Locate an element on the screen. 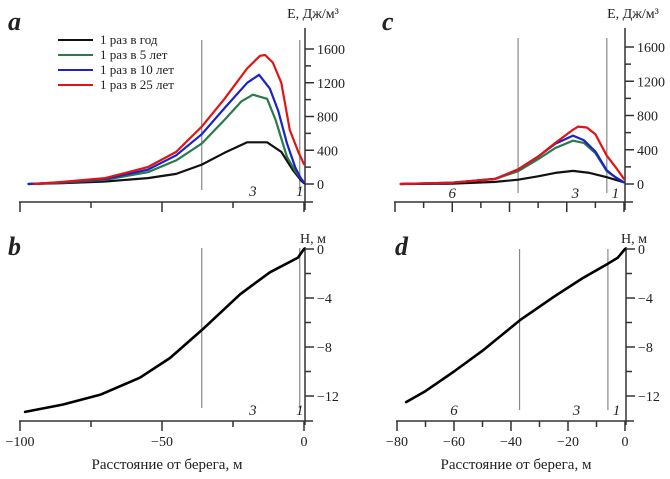 This screenshot has width=670, height=479. x-tick-label: −60 is located at coordinates (454, 442).